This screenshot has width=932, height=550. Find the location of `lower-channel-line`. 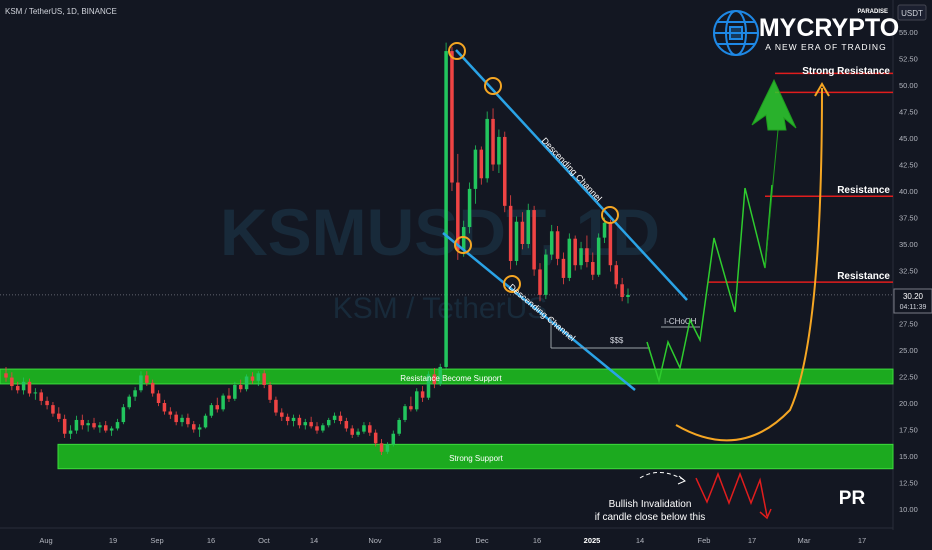

lower-channel-line is located at coordinates (539, 311).